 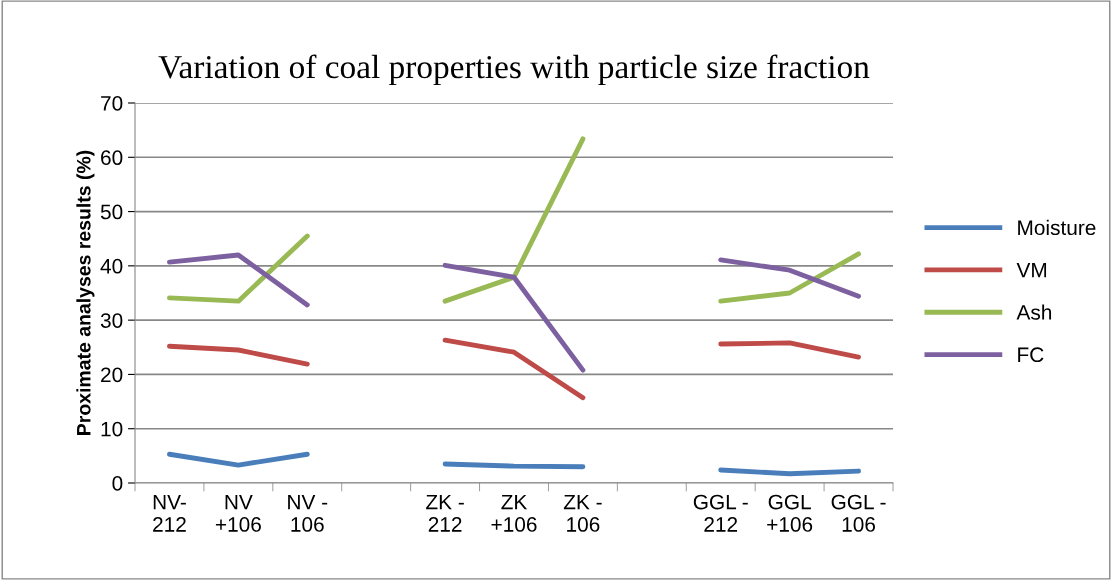 I want to click on y-tick-label: 60, so click(x=112, y=158).